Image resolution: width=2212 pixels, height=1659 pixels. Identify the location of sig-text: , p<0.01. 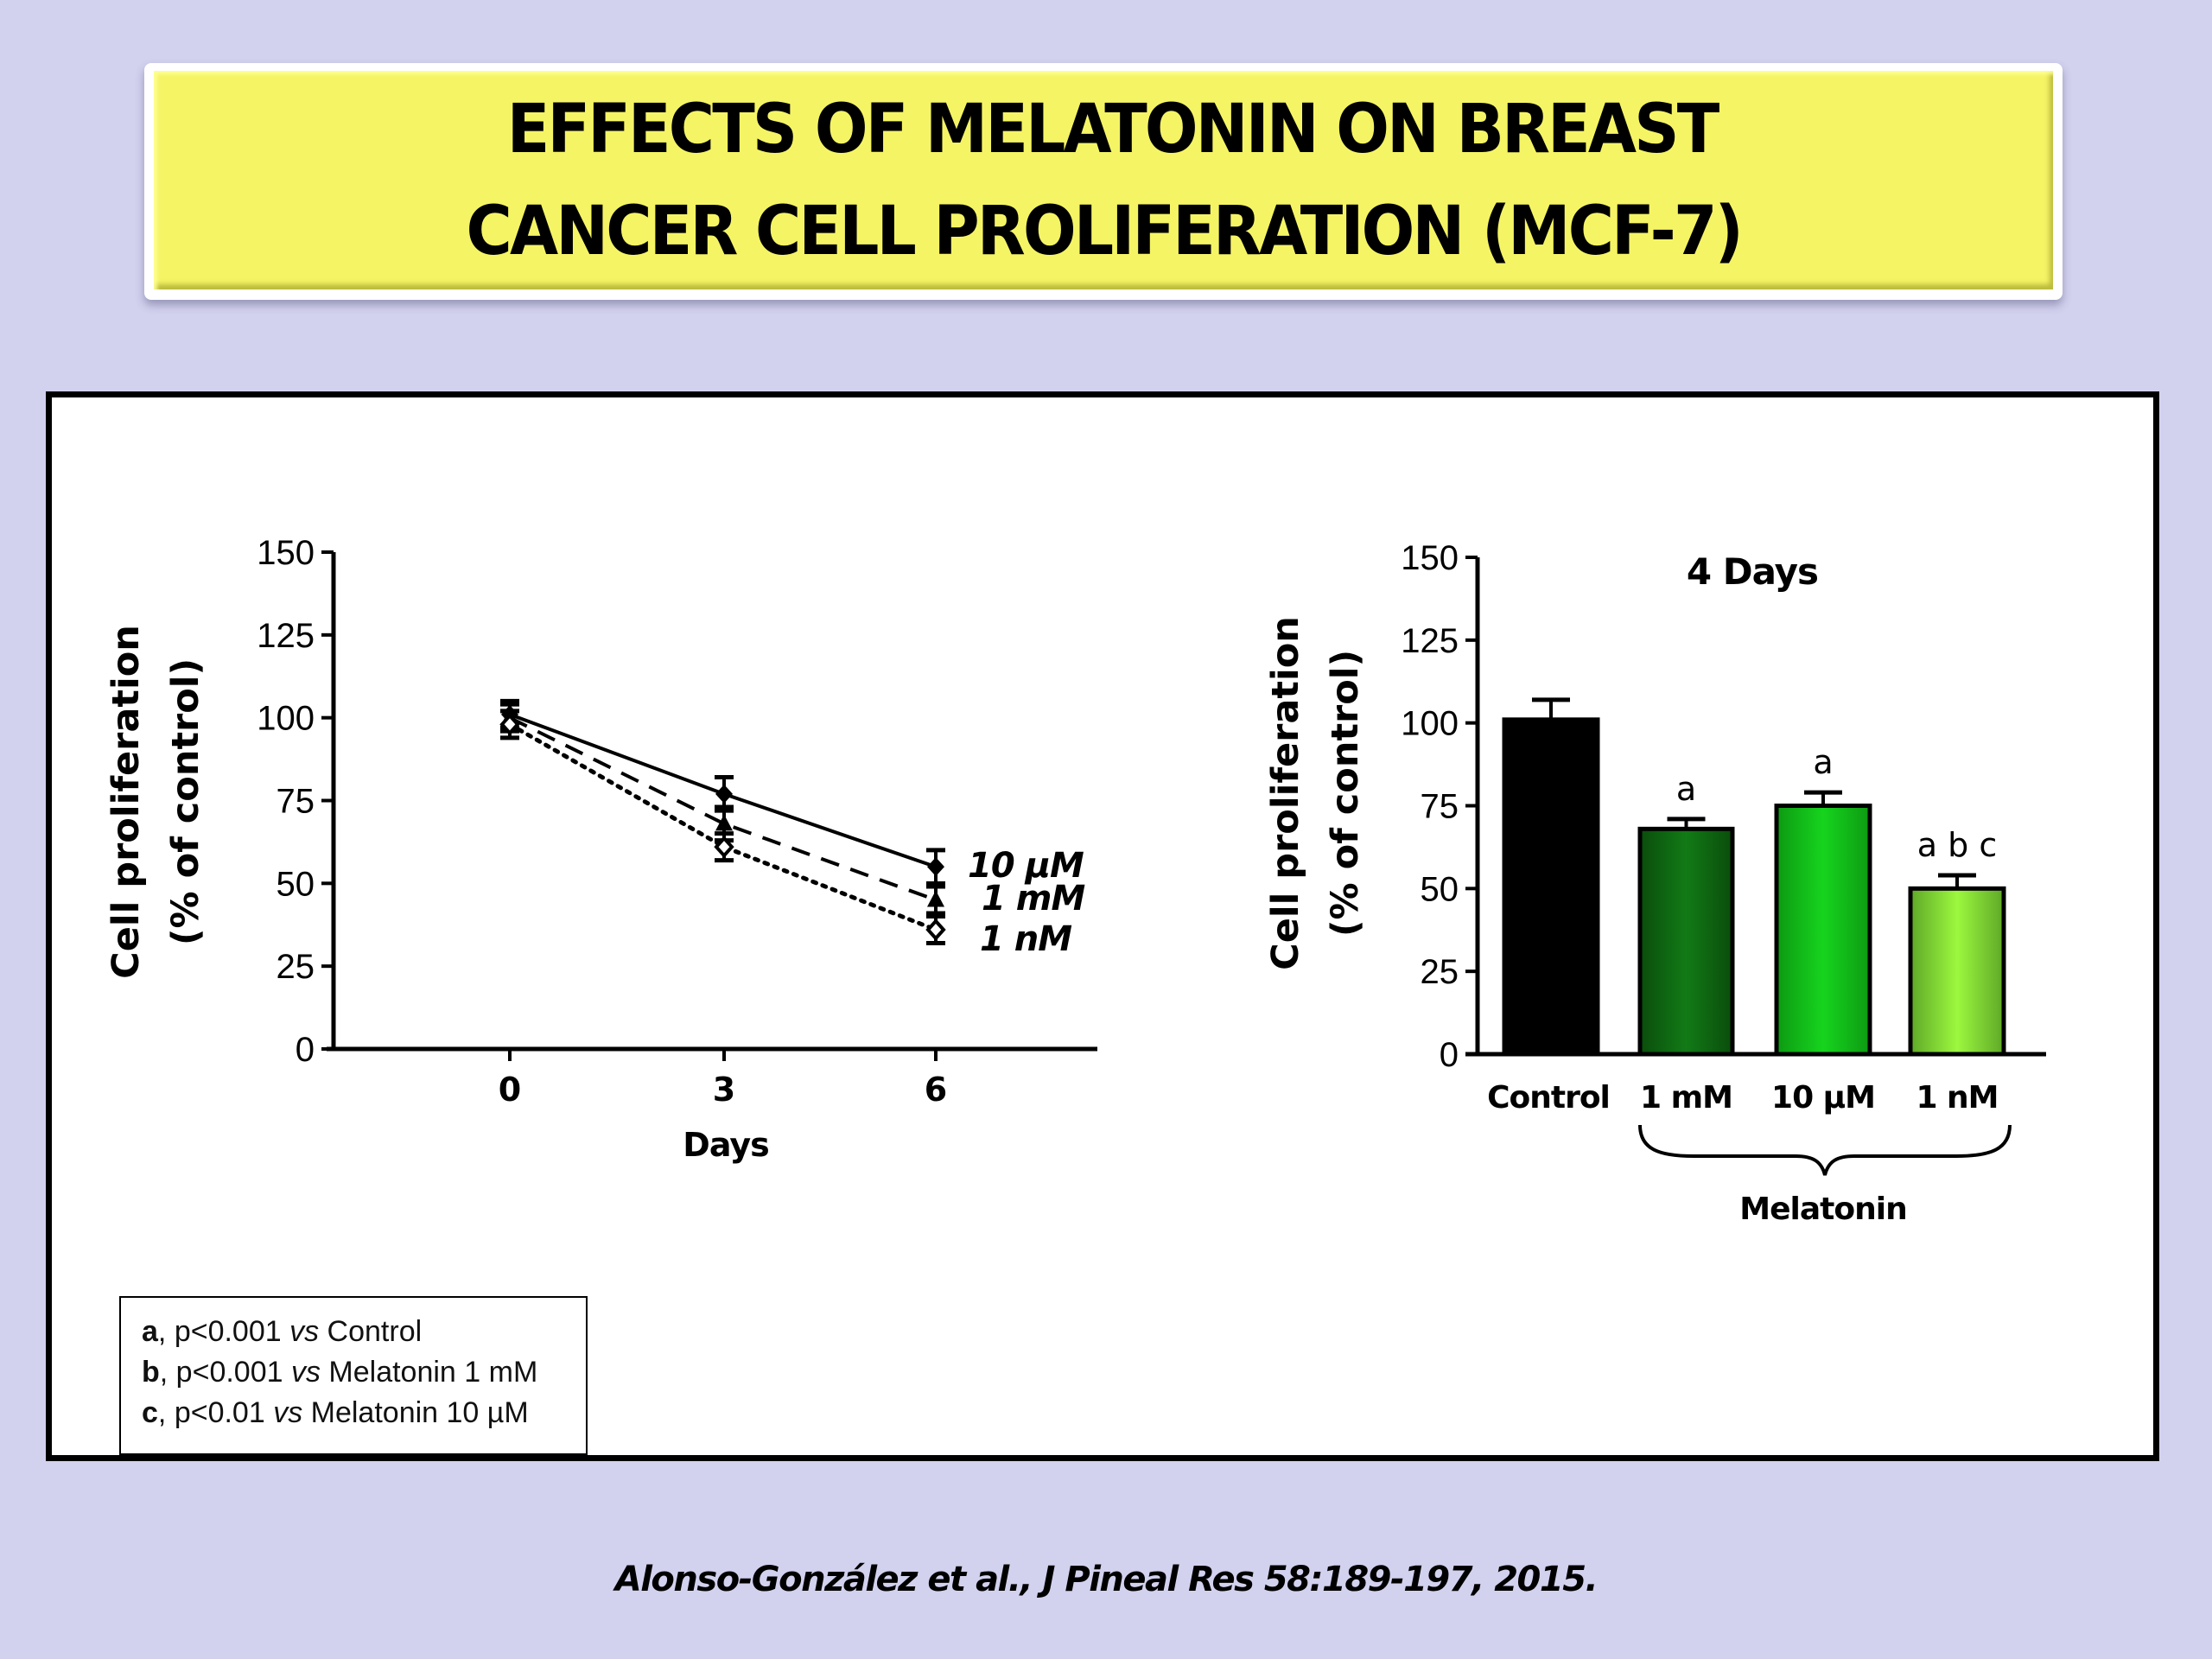
(215, 1412).